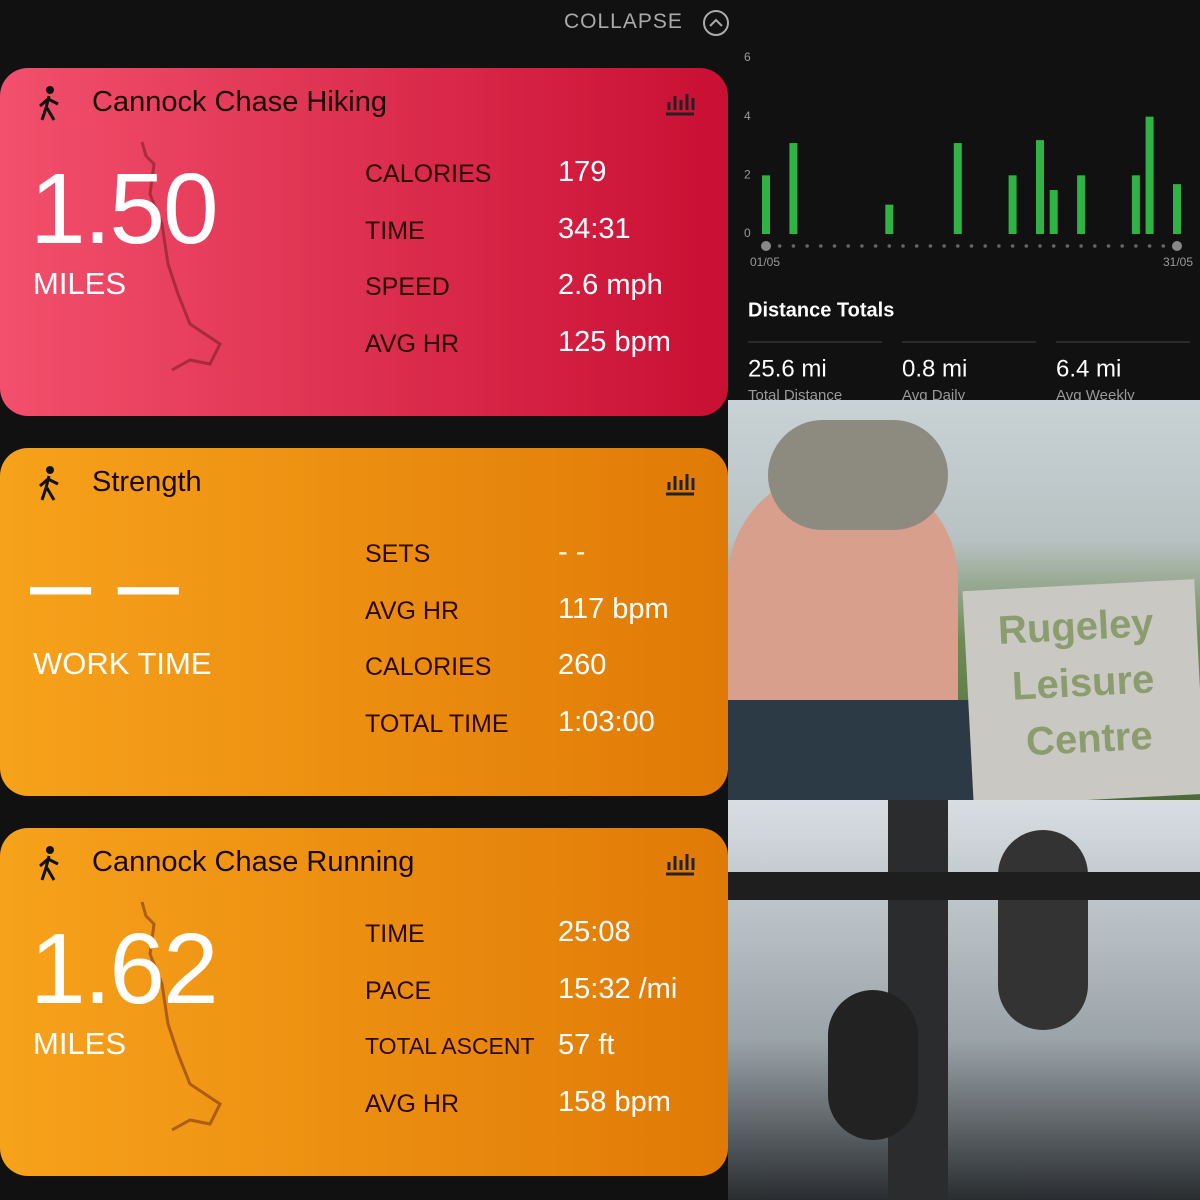  Describe the element at coordinates (395, 934) in the screenshot. I see `stat-label: TIME` at that location.